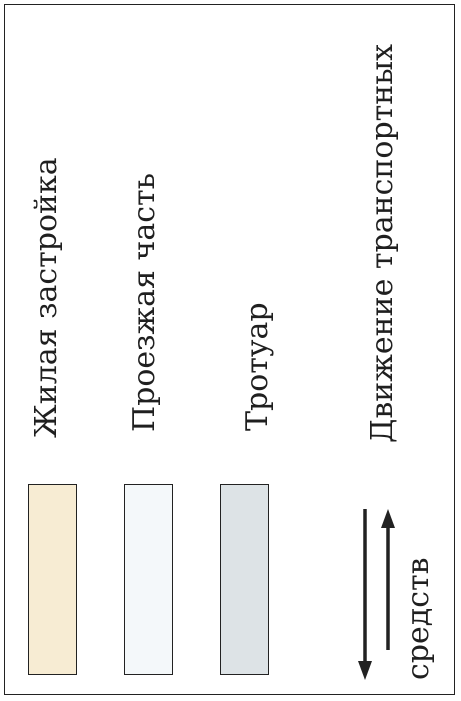 Image resolution: width=461 pixels, height=701 pixels. What do you see at coordinates (52, 579) in the screenshot?
I see `residential-swatch` at bounding box center [52, 579].